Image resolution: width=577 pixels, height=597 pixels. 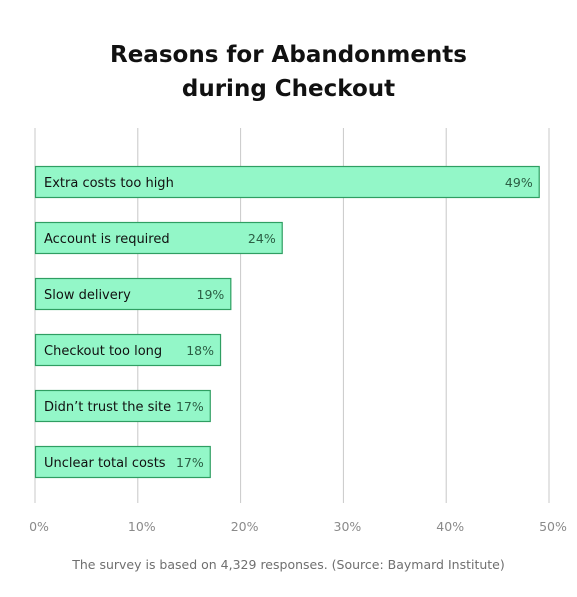 I want to click on x-tick-label: 50%, so click(x=553, y=526).